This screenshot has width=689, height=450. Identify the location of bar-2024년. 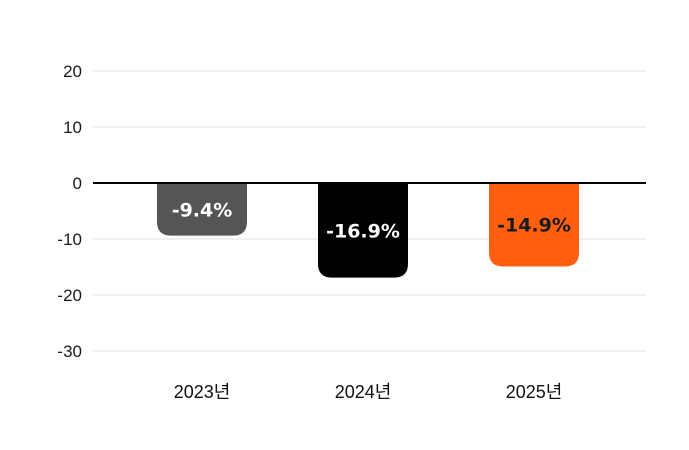
(363, 230).